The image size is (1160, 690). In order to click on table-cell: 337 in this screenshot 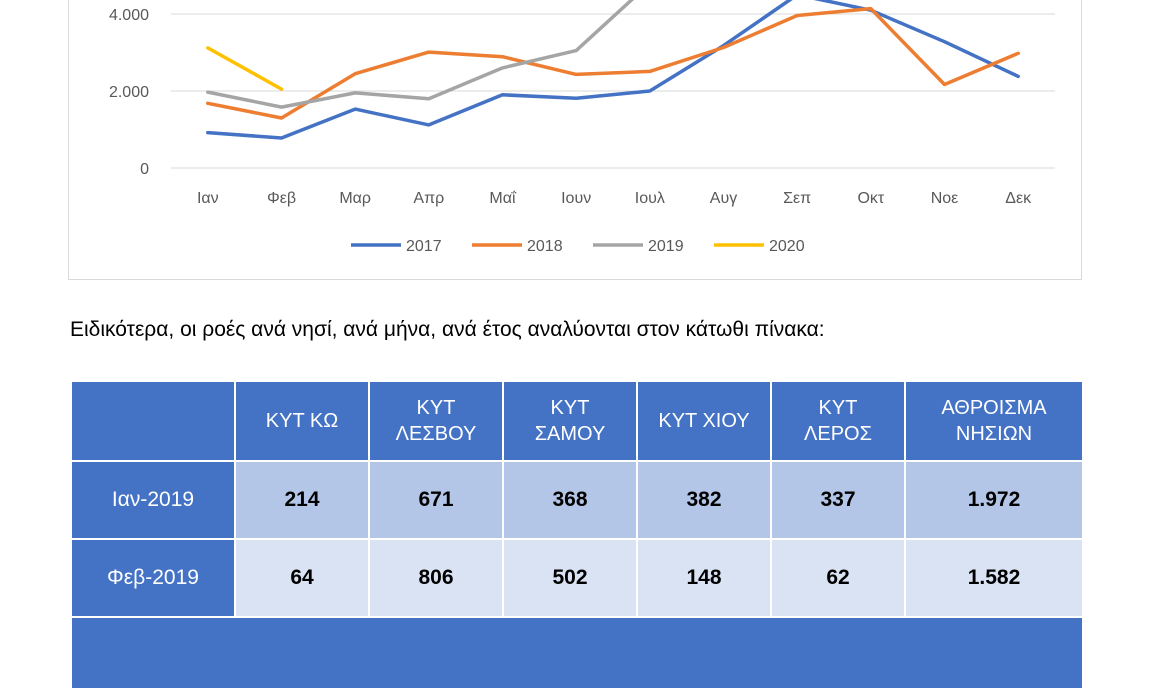, I will do `click(838, 500)`.